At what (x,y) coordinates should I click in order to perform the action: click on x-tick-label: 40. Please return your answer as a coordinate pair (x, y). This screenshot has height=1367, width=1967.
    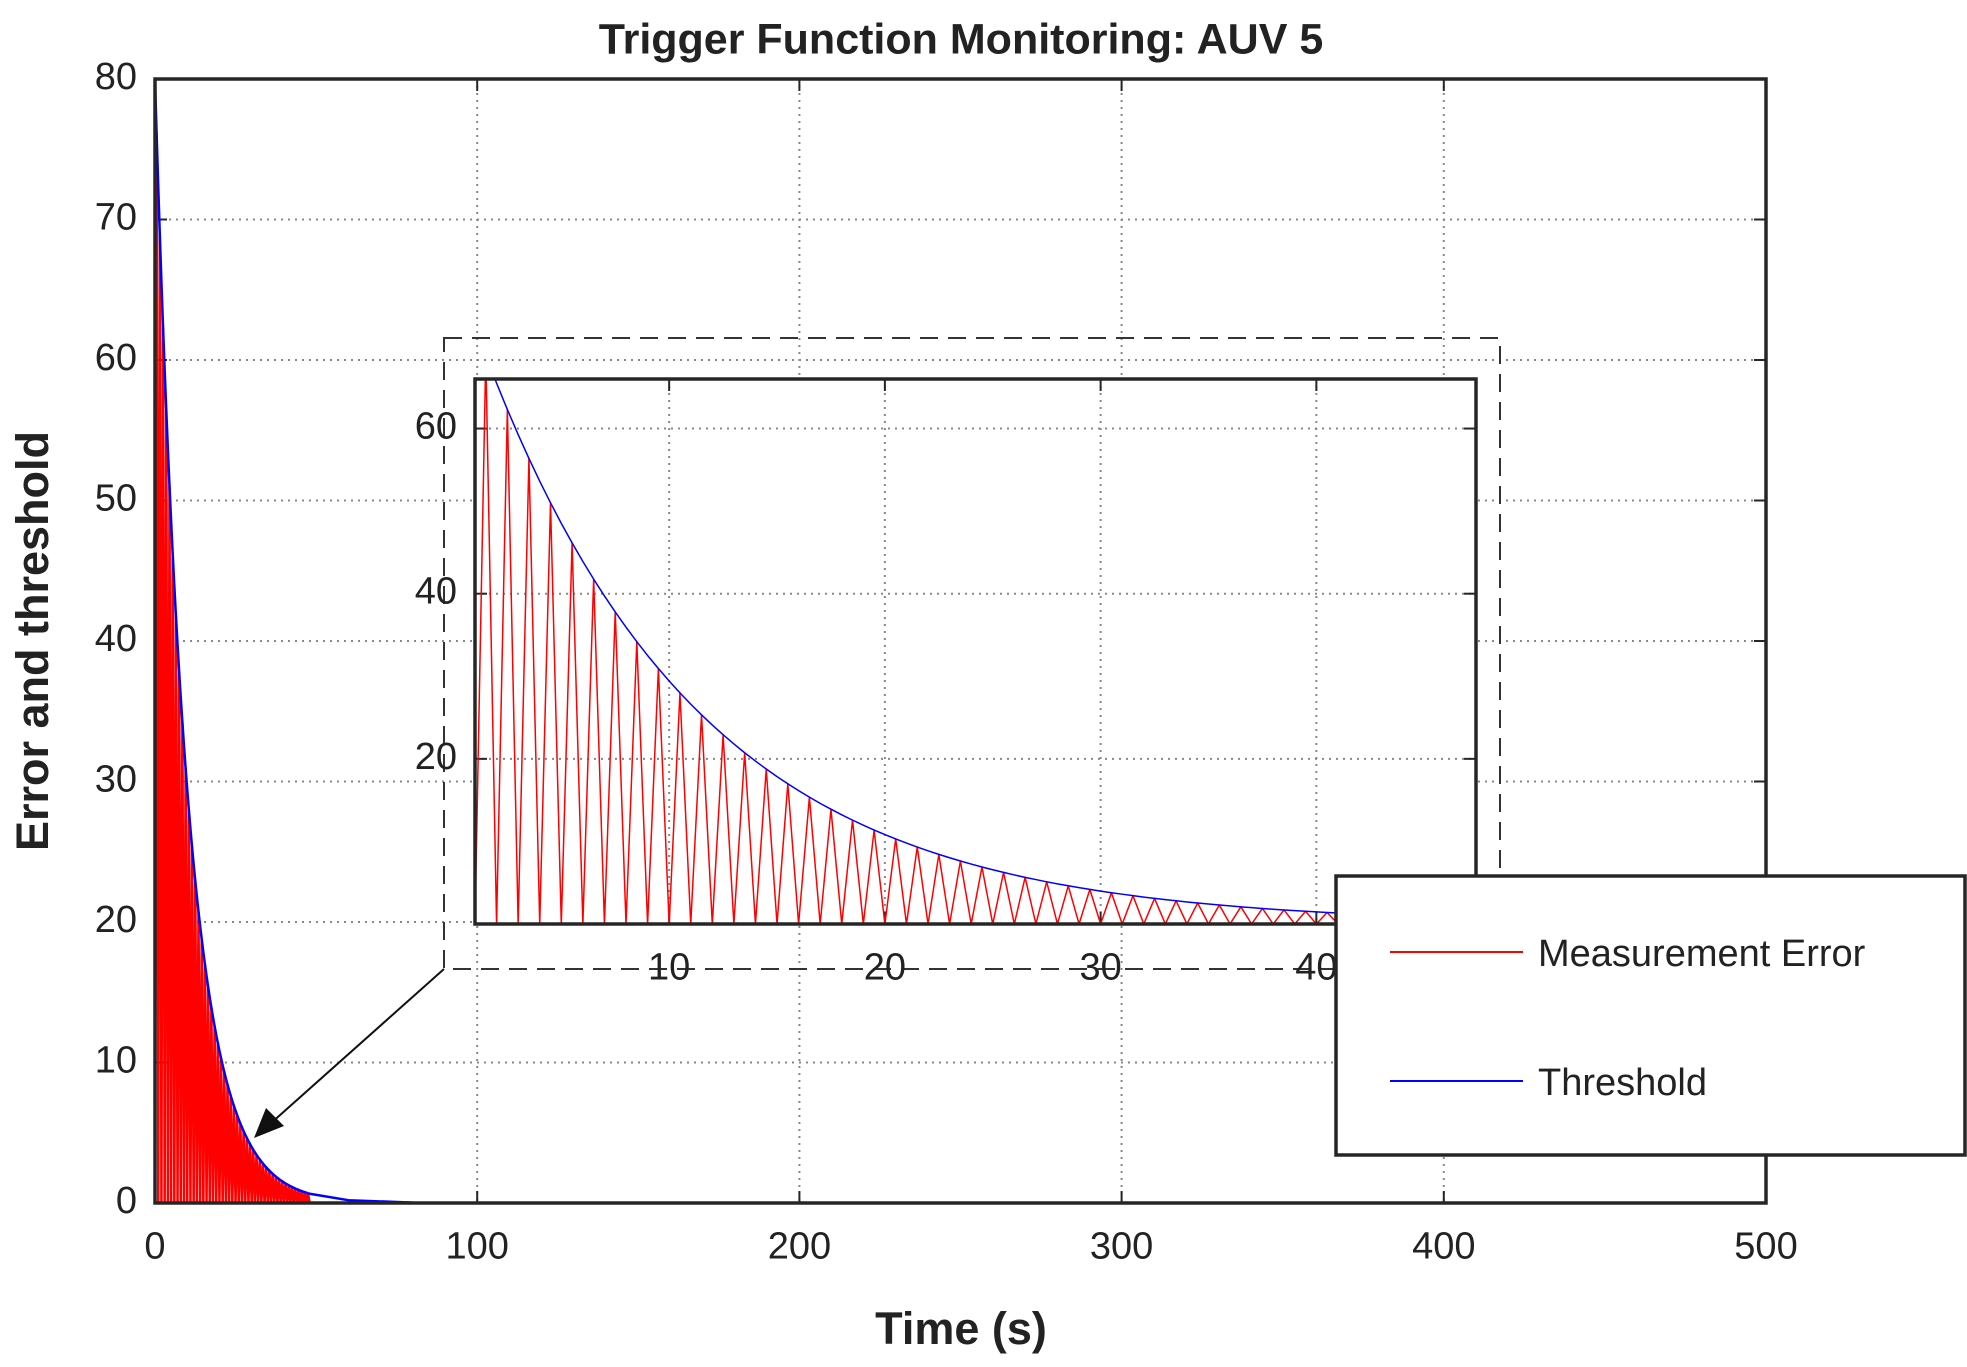
    Looking at the image, I should click on (1316, 968).